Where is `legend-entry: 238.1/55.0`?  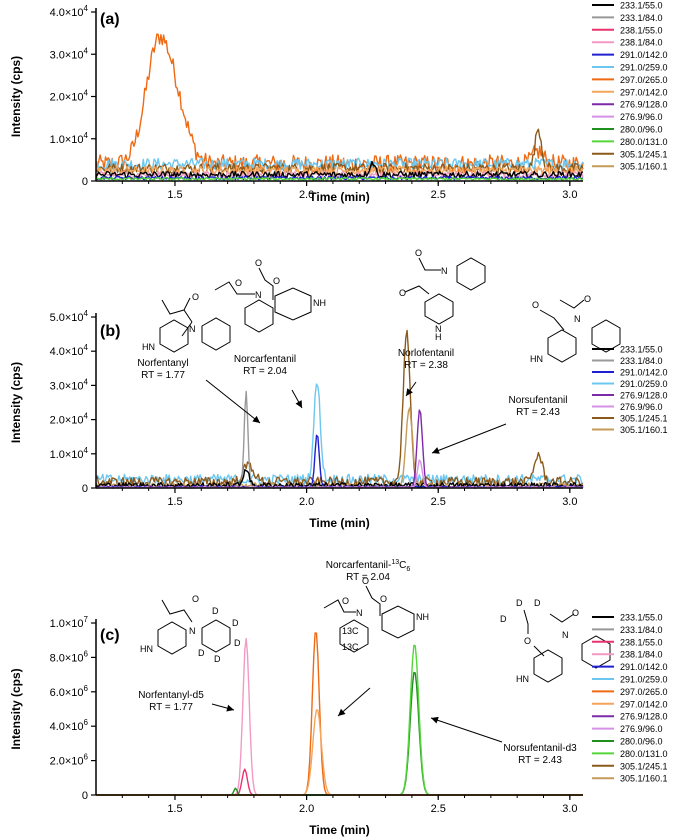 legend-entry: 238.1/55.0 is located at coordinates (641, 30).